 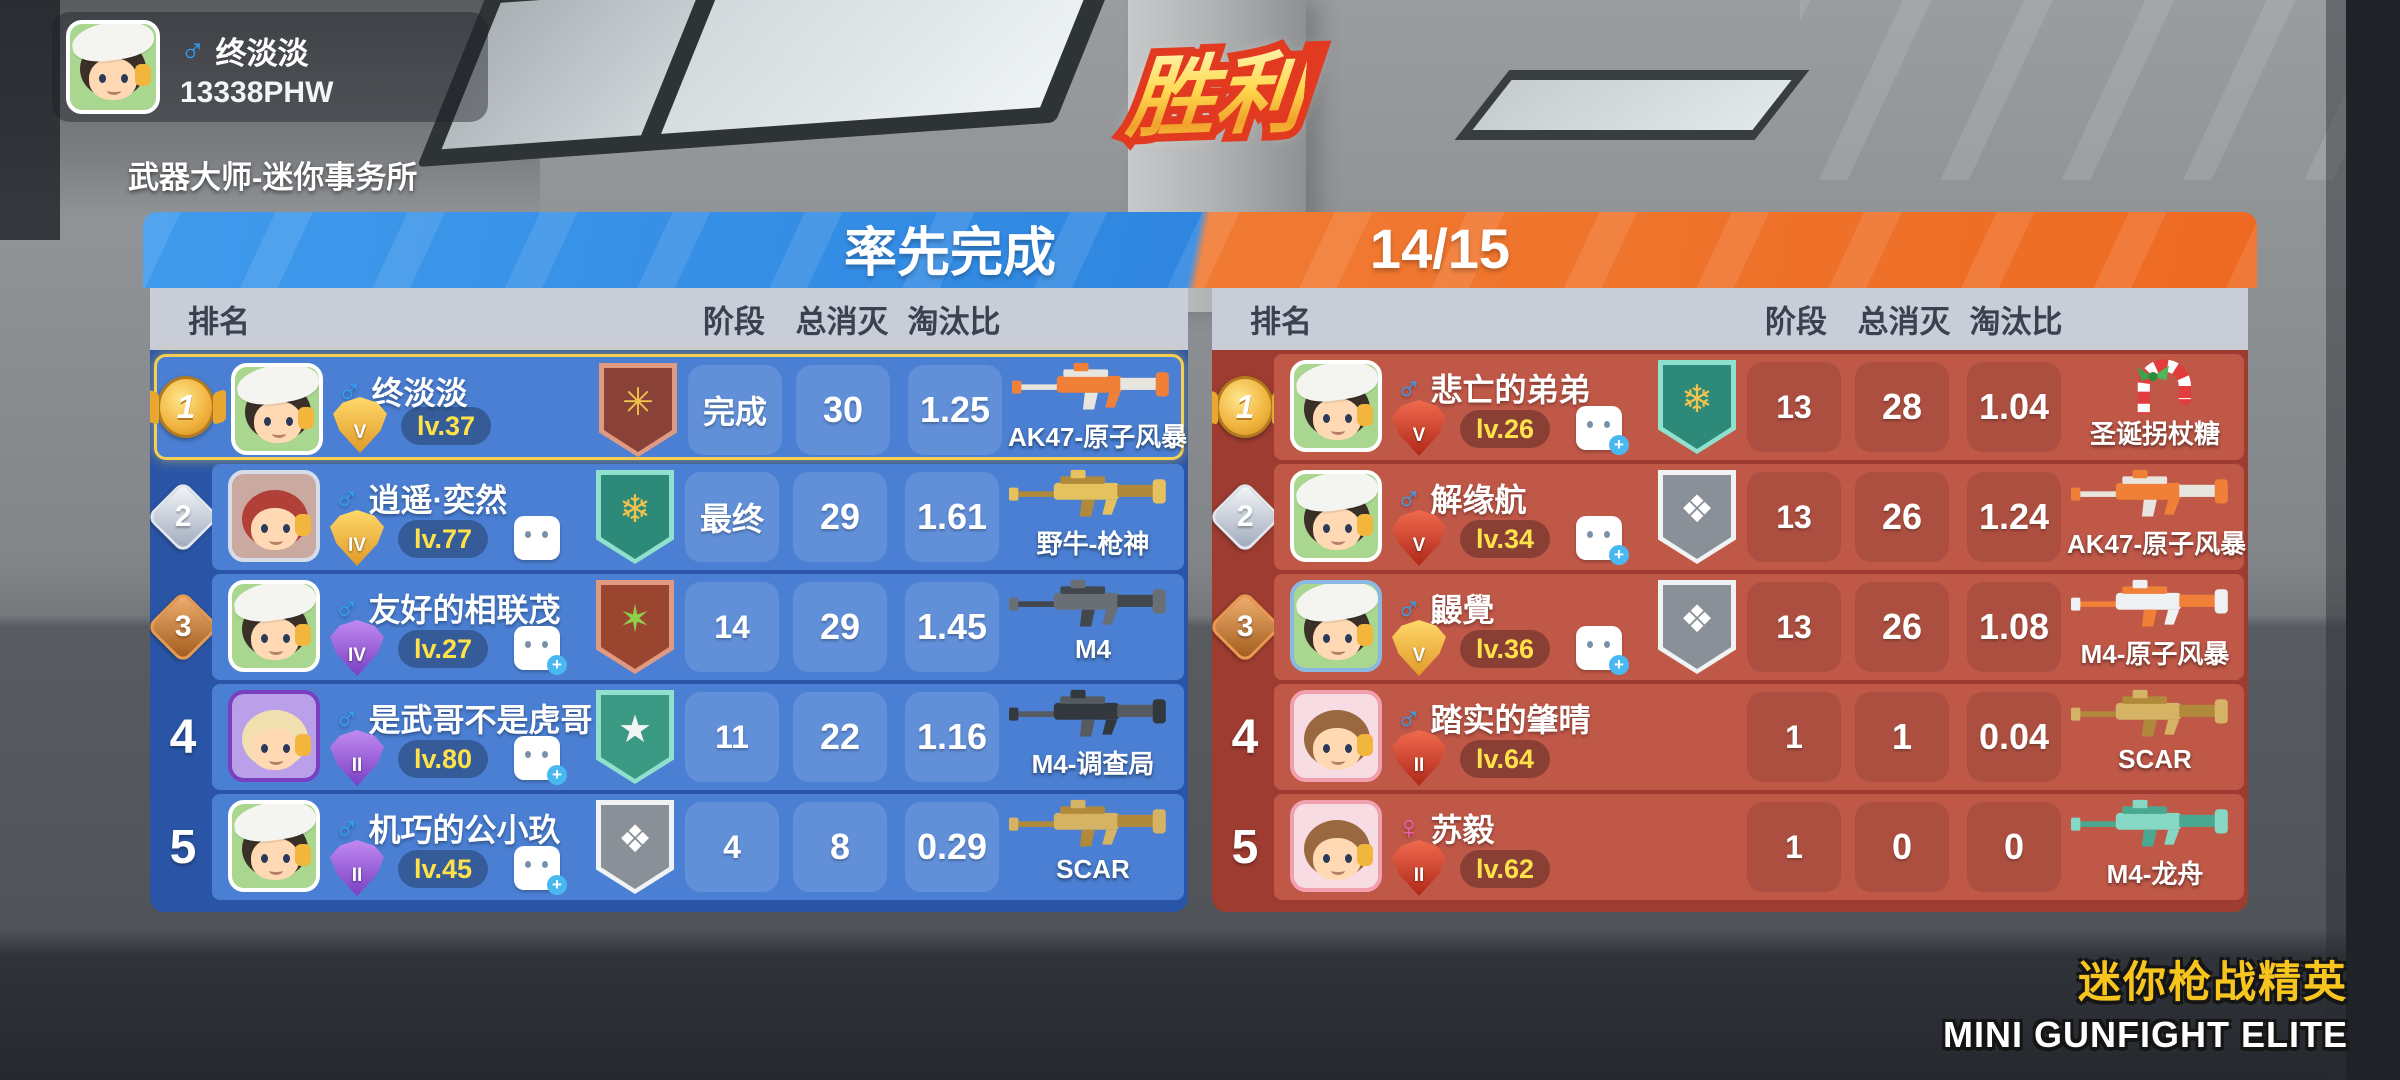 I want to click on player-name-line: ♂ 悲亡的弟弟, so click(x=1493, y=388).